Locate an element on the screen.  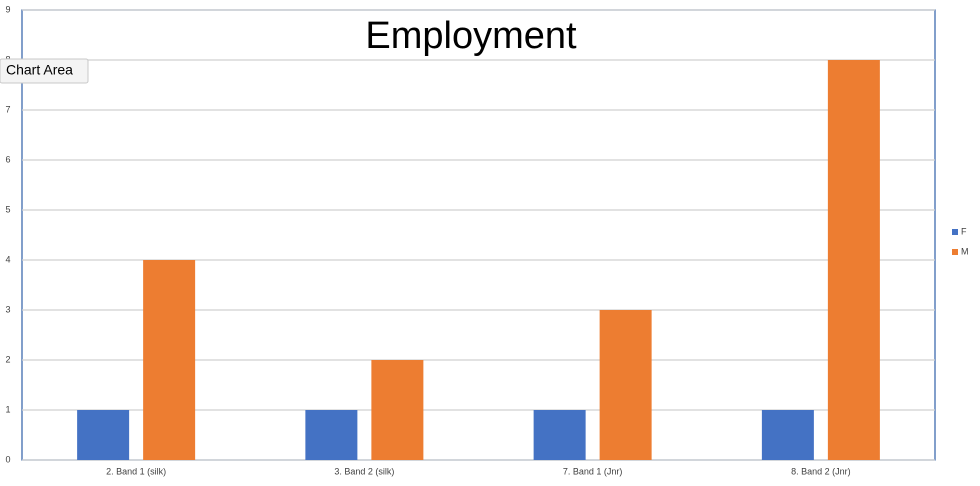
tooltip: Chart Area is located at coordinates (44, 71).